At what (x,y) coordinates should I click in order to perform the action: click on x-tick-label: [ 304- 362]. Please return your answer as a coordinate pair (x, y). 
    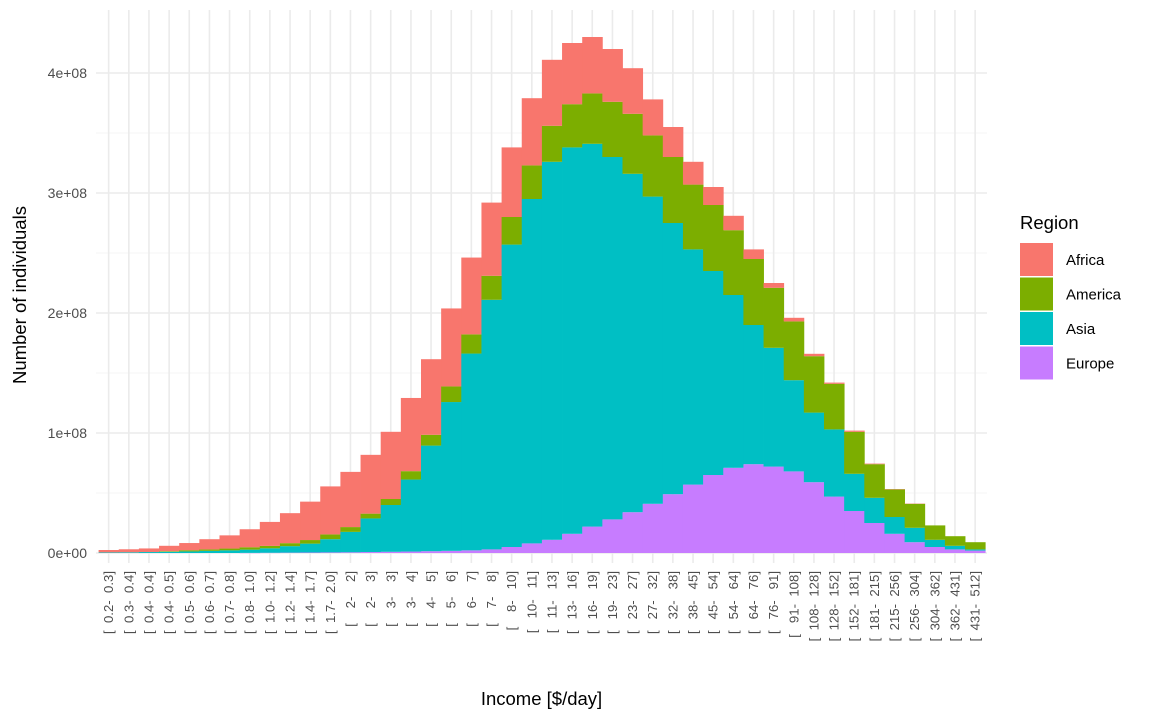
    Looking at the image, I should click on (934, 606).